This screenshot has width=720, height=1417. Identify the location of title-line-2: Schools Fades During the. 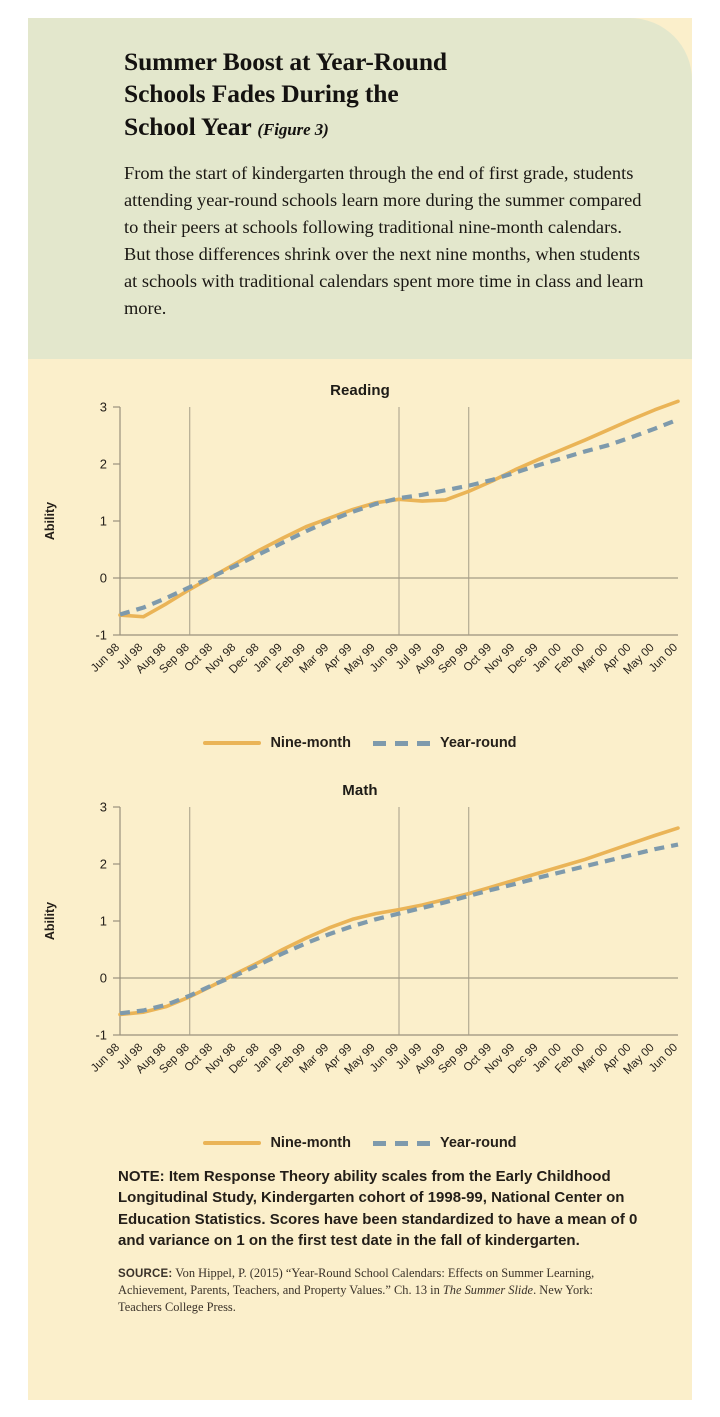
(261, 94).